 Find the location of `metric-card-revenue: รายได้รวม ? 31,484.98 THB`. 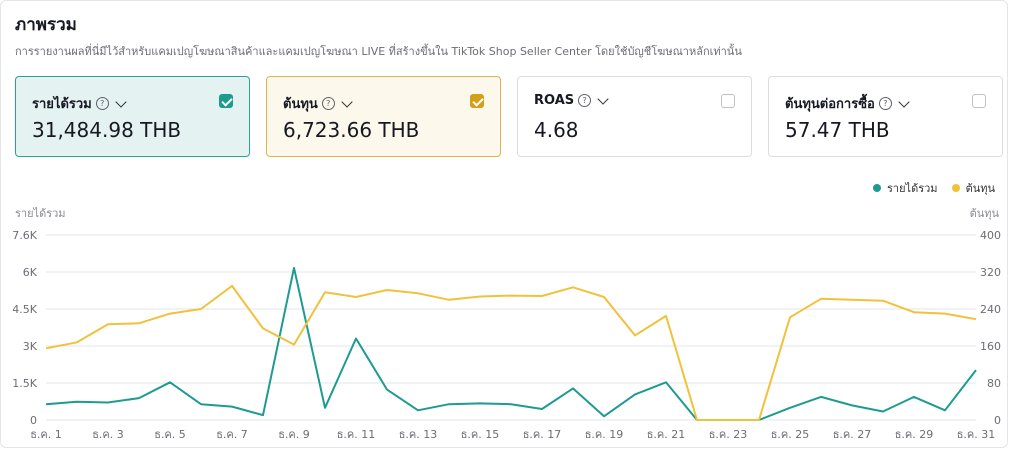

metric-card-revenue: รายได้รวม ? 31,484.98 THB is located at coordinates (132, 116).